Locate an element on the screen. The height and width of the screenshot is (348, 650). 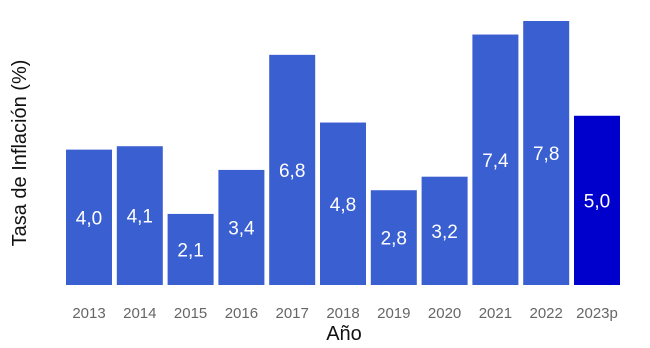
x-tick-2014: 2014 is located at coordinates (139, 313).